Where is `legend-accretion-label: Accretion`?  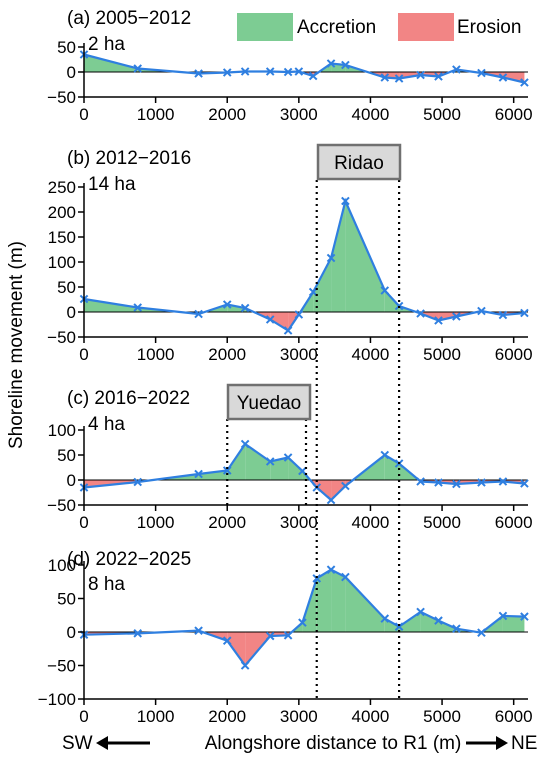
legend-accretion-label: Accretion is located at coordinates (336, 27).